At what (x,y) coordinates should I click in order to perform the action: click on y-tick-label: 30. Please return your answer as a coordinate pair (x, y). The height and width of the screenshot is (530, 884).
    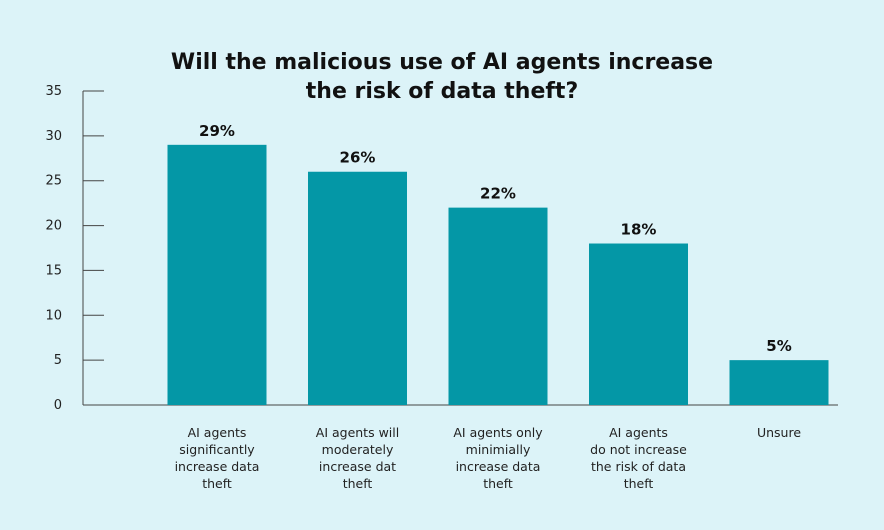
    Looking at the image, I should click on (53, 136).